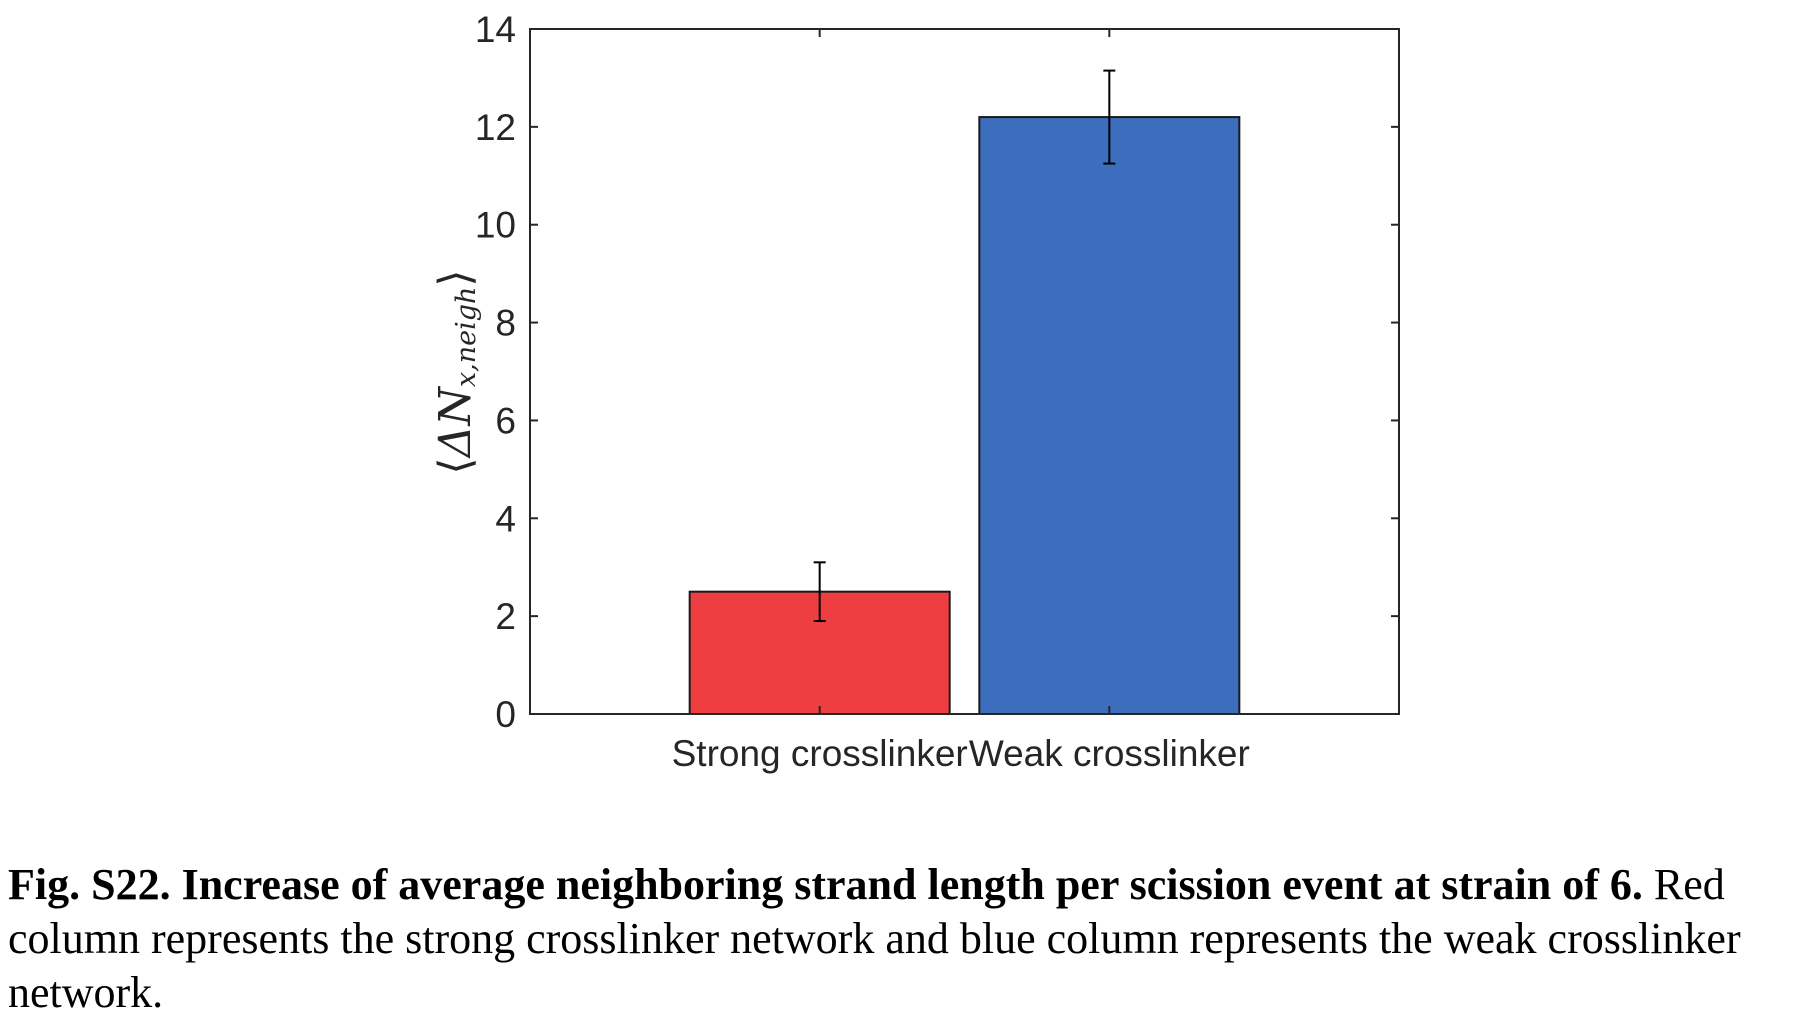 This screenshot has width=1799, height=1023. Describe the element at coordinates (495, 127) in the screenshot. I see `y-tick-label-6: 12` at that location.